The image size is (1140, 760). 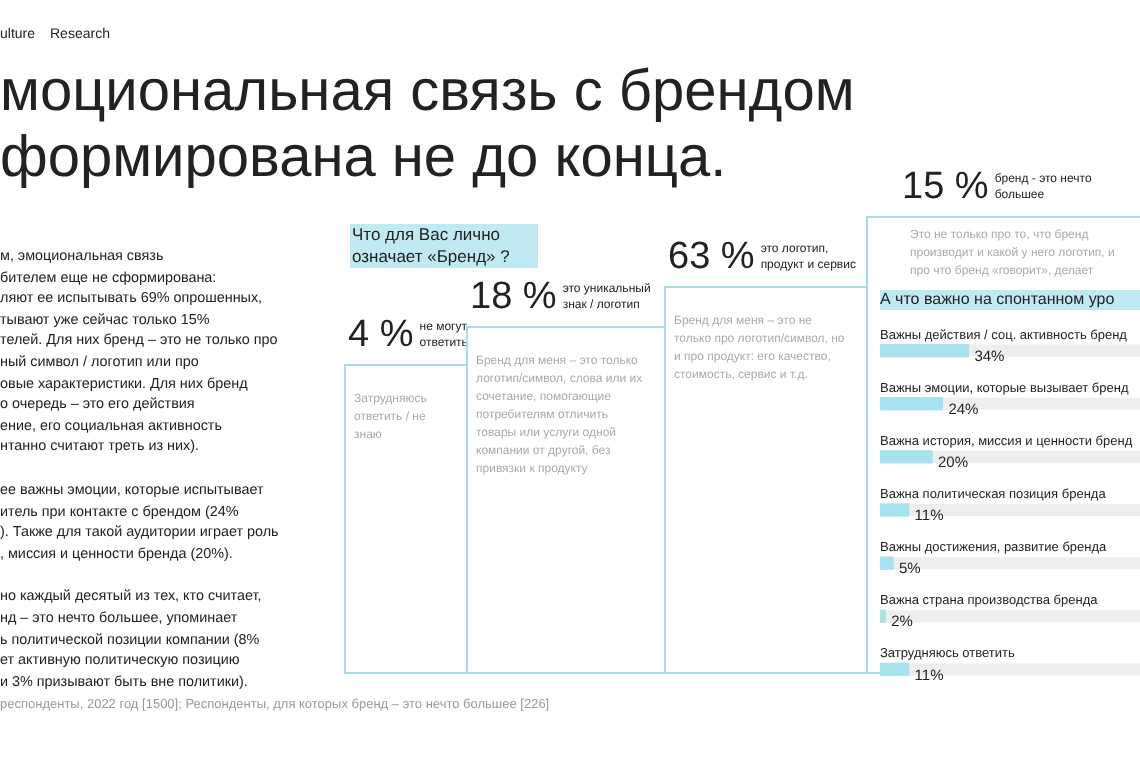 I want to click on data-label: 63 %, so click(x=711, y=258).